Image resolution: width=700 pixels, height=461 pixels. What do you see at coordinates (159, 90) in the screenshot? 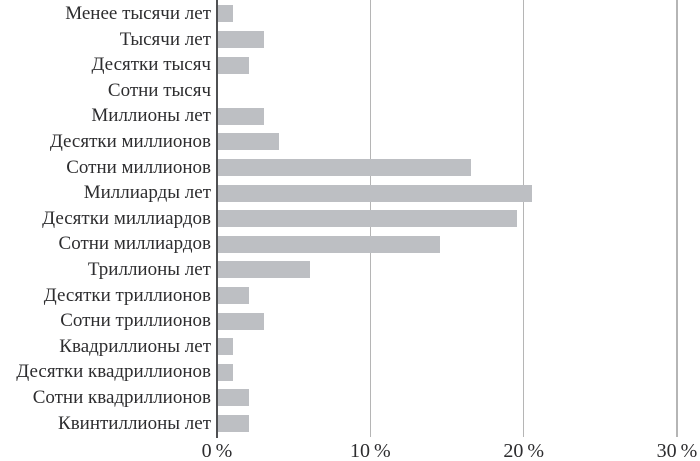
I see `category-label: Сотни тысяч` at bounding box center [159, 90].